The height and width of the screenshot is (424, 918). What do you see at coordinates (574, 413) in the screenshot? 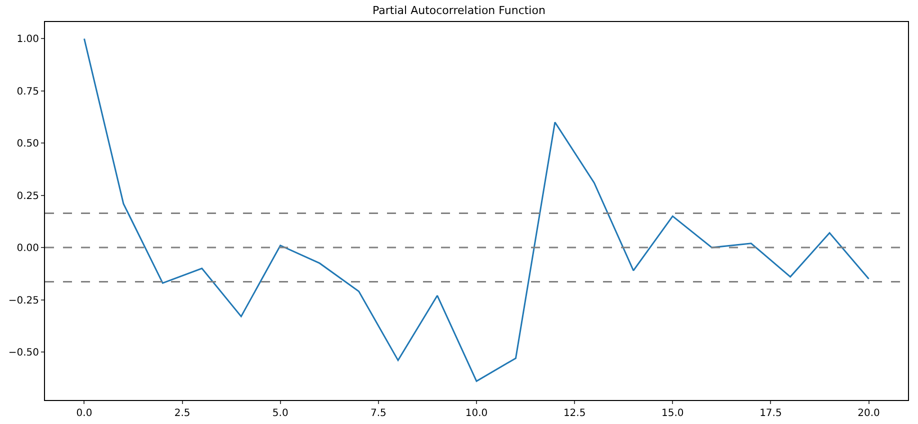
I see `x-tick-label: 12.5` at bounding box center [574, 413].